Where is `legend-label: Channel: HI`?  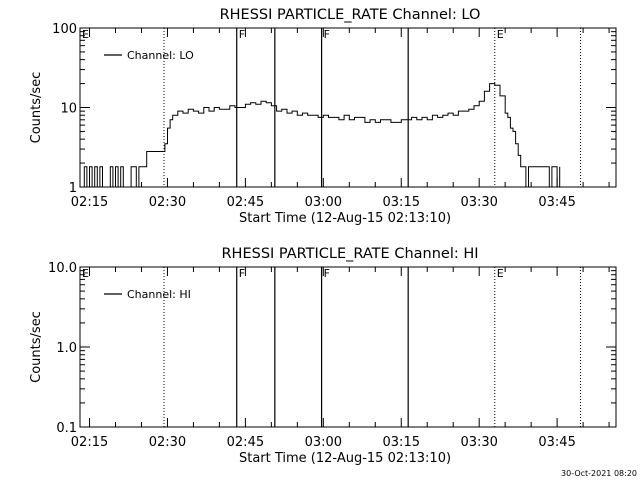 legend-label: Channel: HI is located at coordinates (159, 294).